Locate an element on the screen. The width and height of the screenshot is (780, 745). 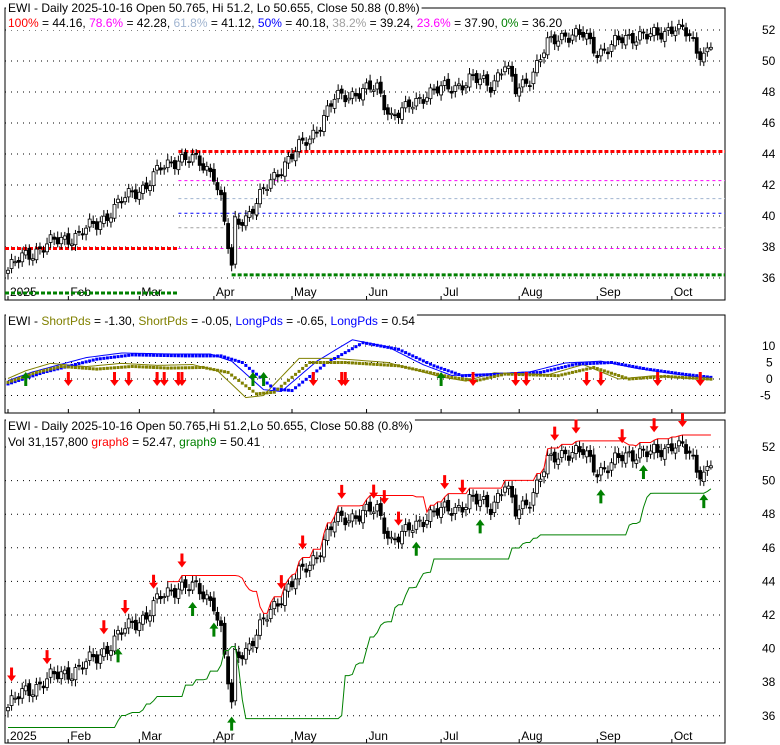
bottom-y-tick: 48 is located at coordinates (769, 514).